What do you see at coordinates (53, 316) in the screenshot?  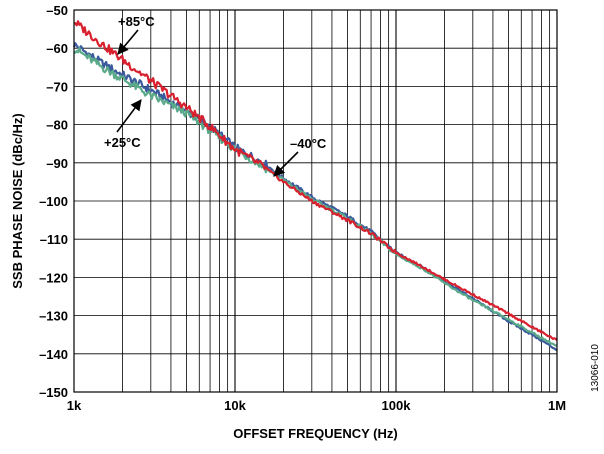 I see `y-tick-label: –130` at bounding box center [53, 316].